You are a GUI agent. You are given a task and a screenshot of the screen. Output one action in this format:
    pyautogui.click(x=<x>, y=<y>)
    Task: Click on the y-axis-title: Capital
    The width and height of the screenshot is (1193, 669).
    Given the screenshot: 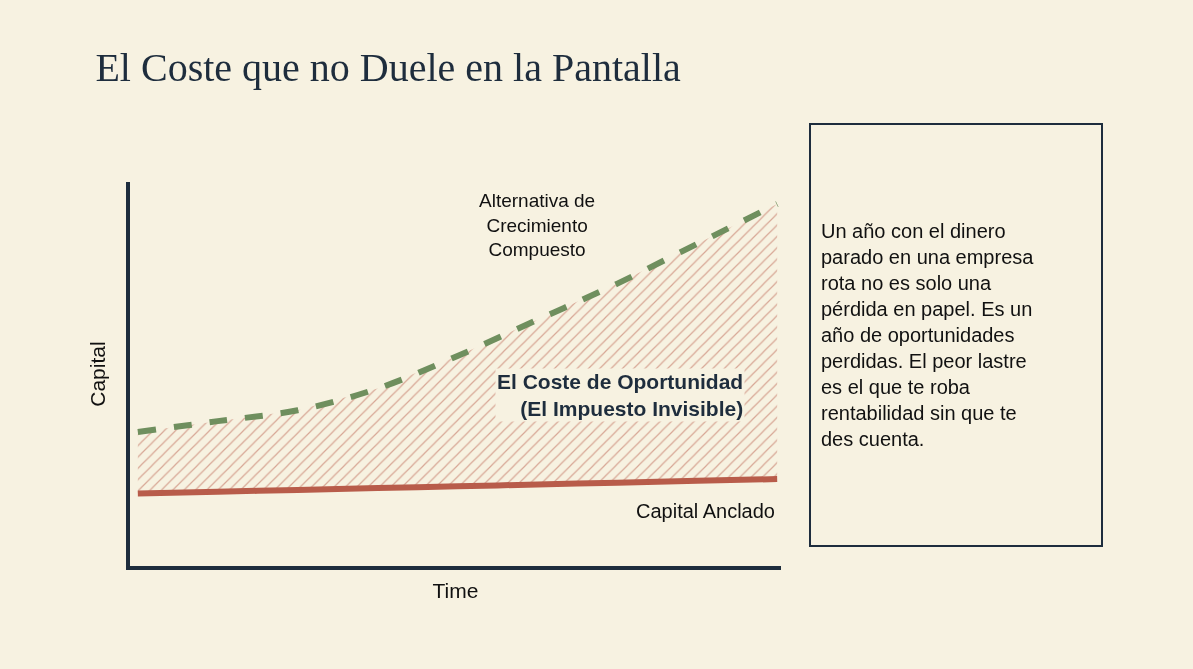 What is the action you would take?
    pyautogui.click(x=98, y=374)
    